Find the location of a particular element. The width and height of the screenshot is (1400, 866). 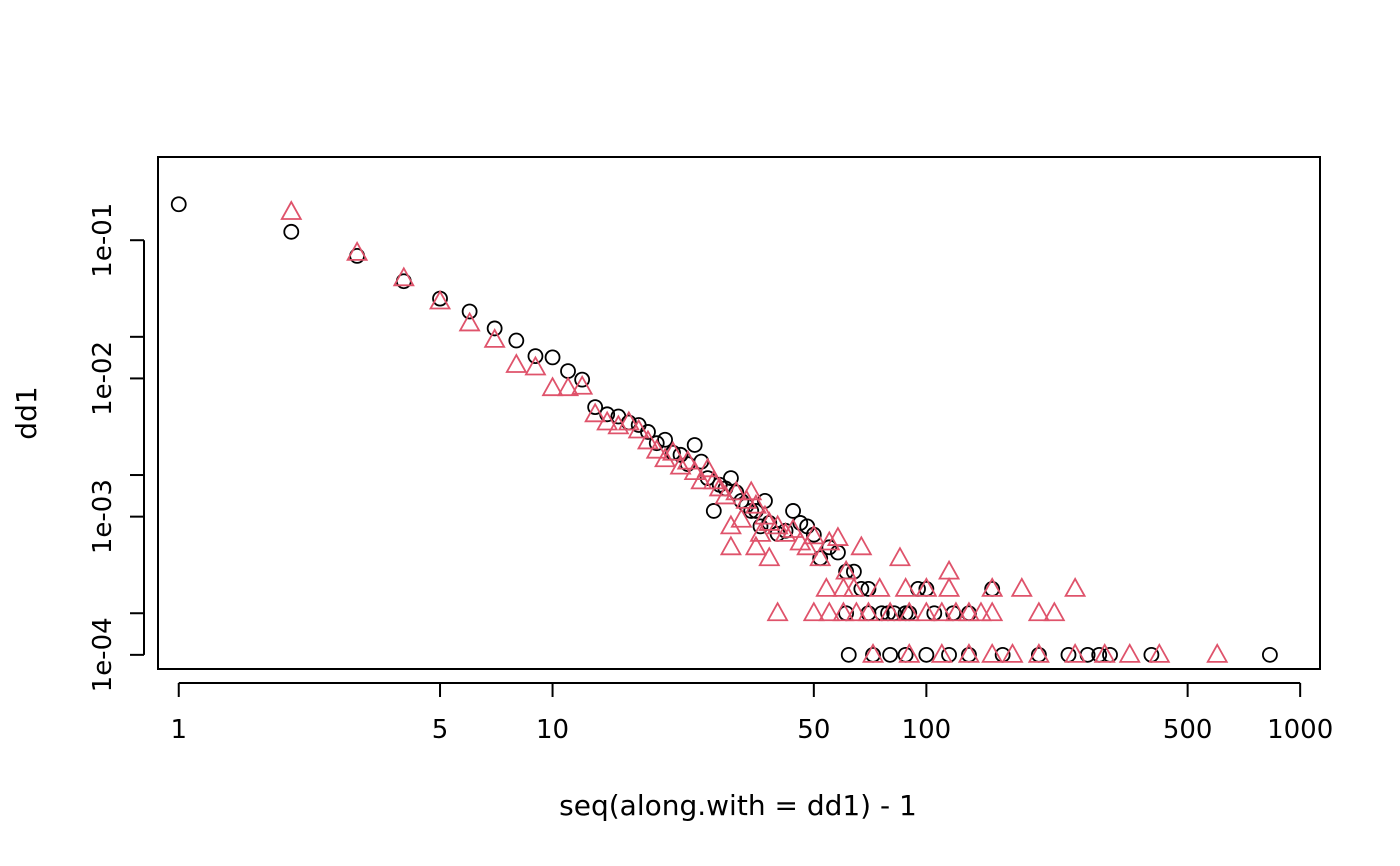

x-tick-label: 1000 is located at coordinates (1300, 730).